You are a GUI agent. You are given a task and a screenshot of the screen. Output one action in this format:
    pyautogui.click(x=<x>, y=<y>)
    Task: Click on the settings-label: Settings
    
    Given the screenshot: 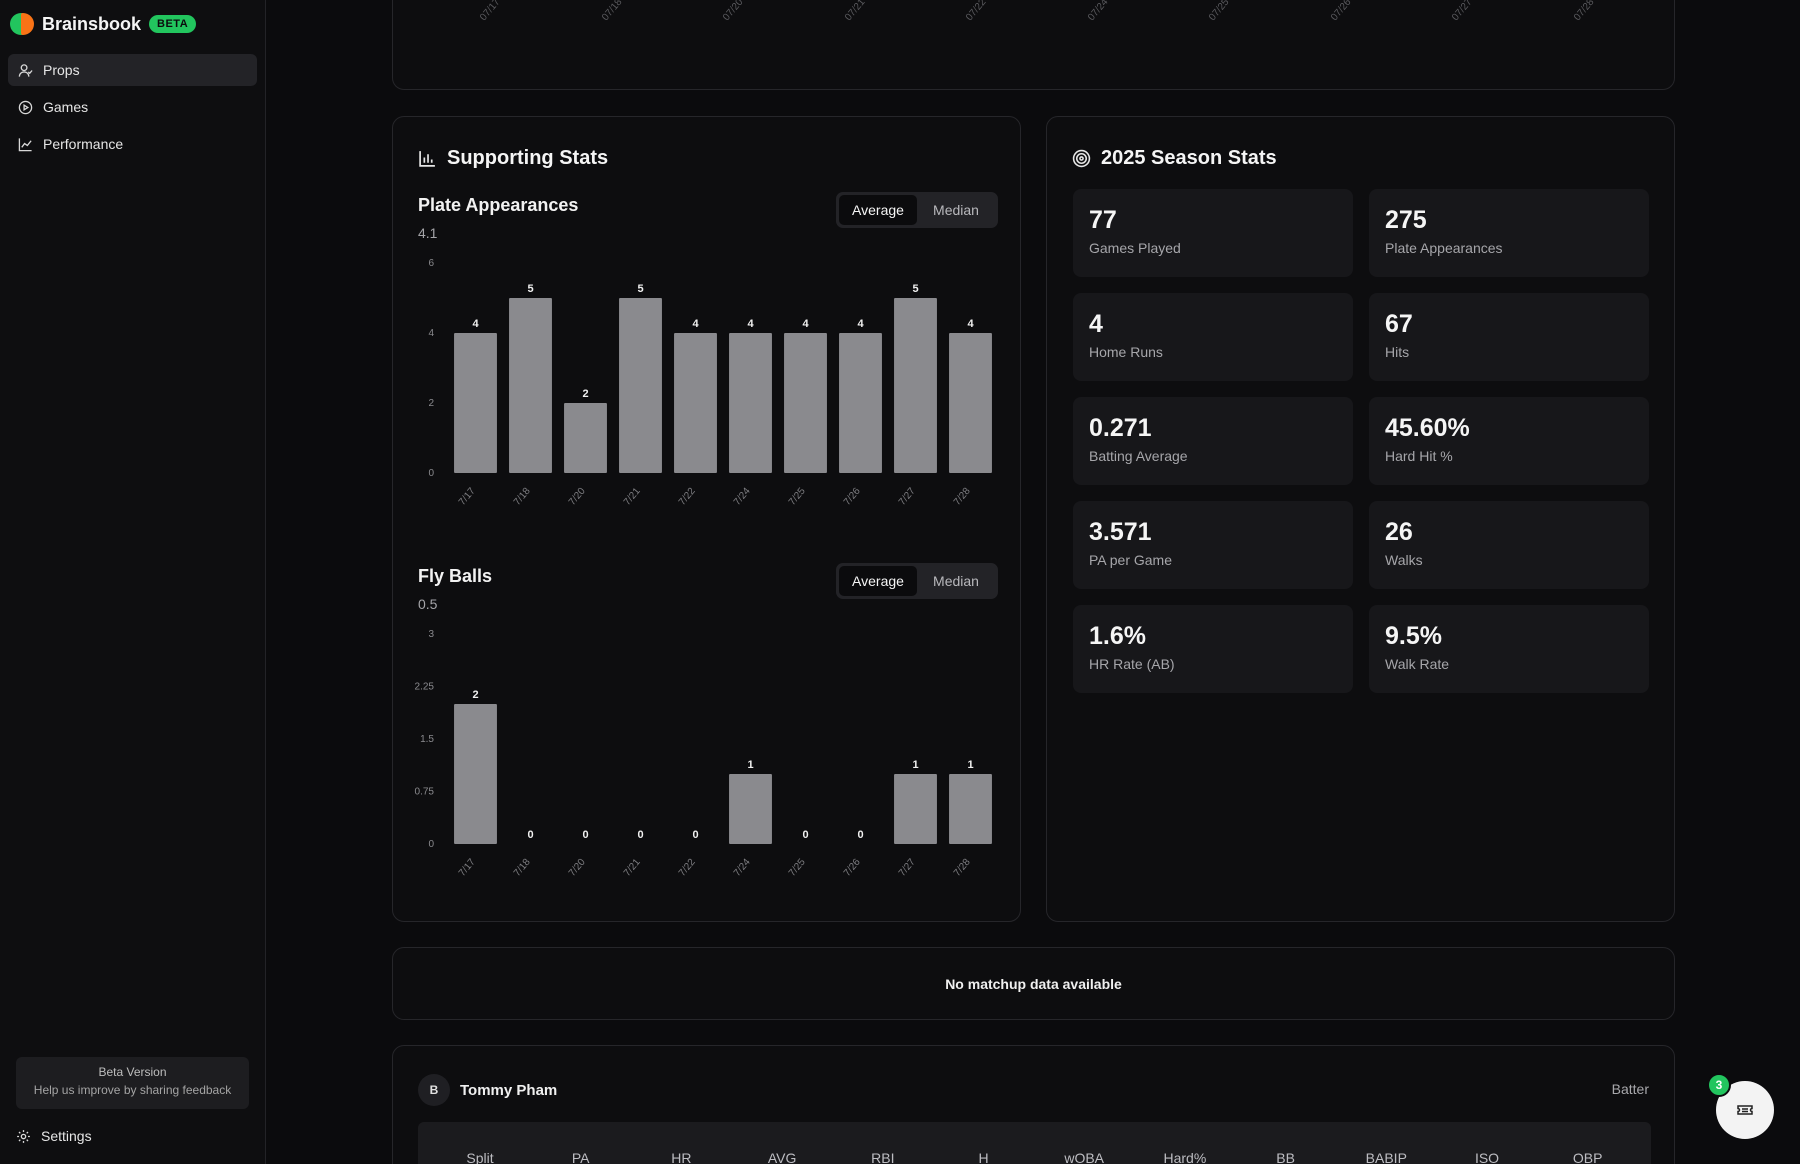 What is the action you would take?
    pyautogui.click(x=66, y=1136)
    